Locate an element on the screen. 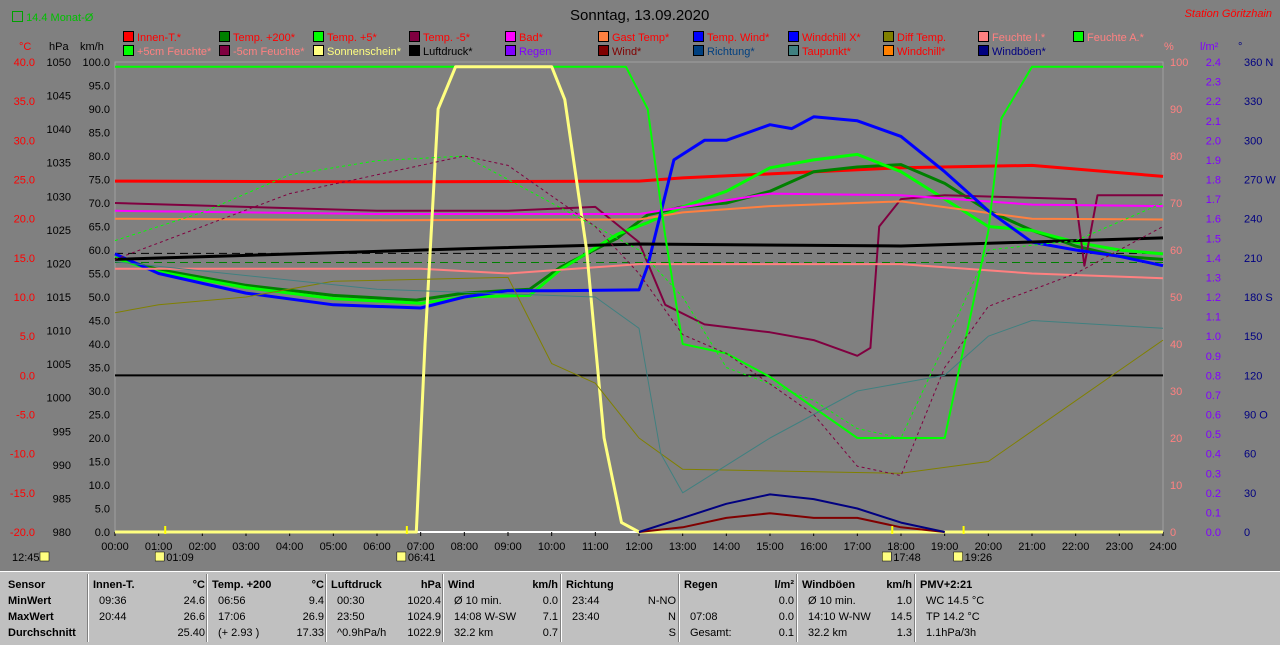 Image resolution: width=1280 pixels, height=645 pixels. legend-item: Richtung* is located at coordinates (724, 51).